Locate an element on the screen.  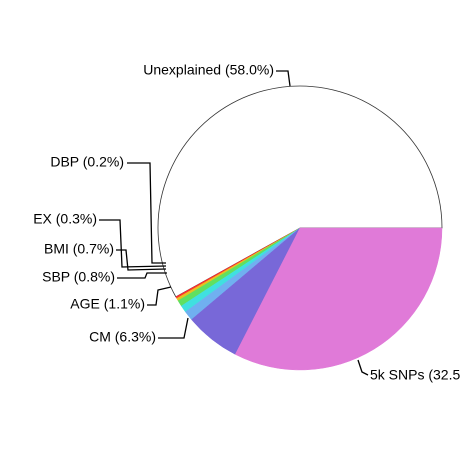
slice-label: DBP (0.2%) is located at coordinates (87, 162).